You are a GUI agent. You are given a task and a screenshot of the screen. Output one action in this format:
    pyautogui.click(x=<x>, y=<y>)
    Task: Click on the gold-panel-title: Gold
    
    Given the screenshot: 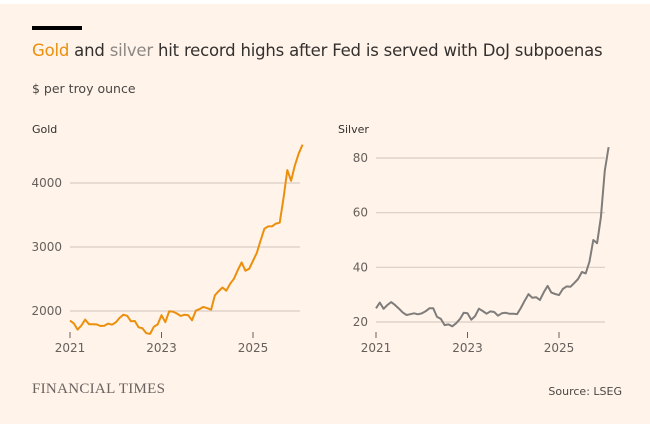 What is the action you would take?
    pyautogui.click(x=44, y=129)
    